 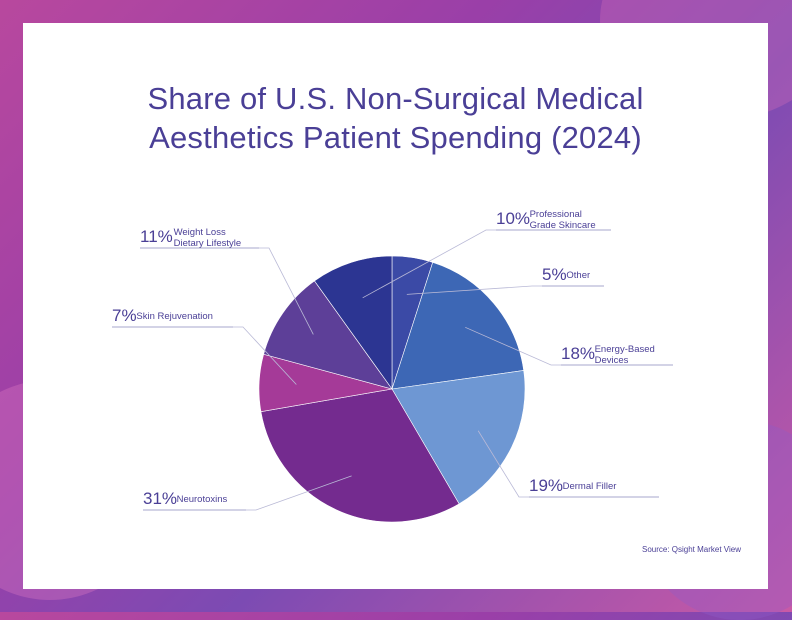 What do you see at coordinates (156, 236) in the screenshot?
I see `pct-label-weight: 11%` at bounding box center [156, 236].